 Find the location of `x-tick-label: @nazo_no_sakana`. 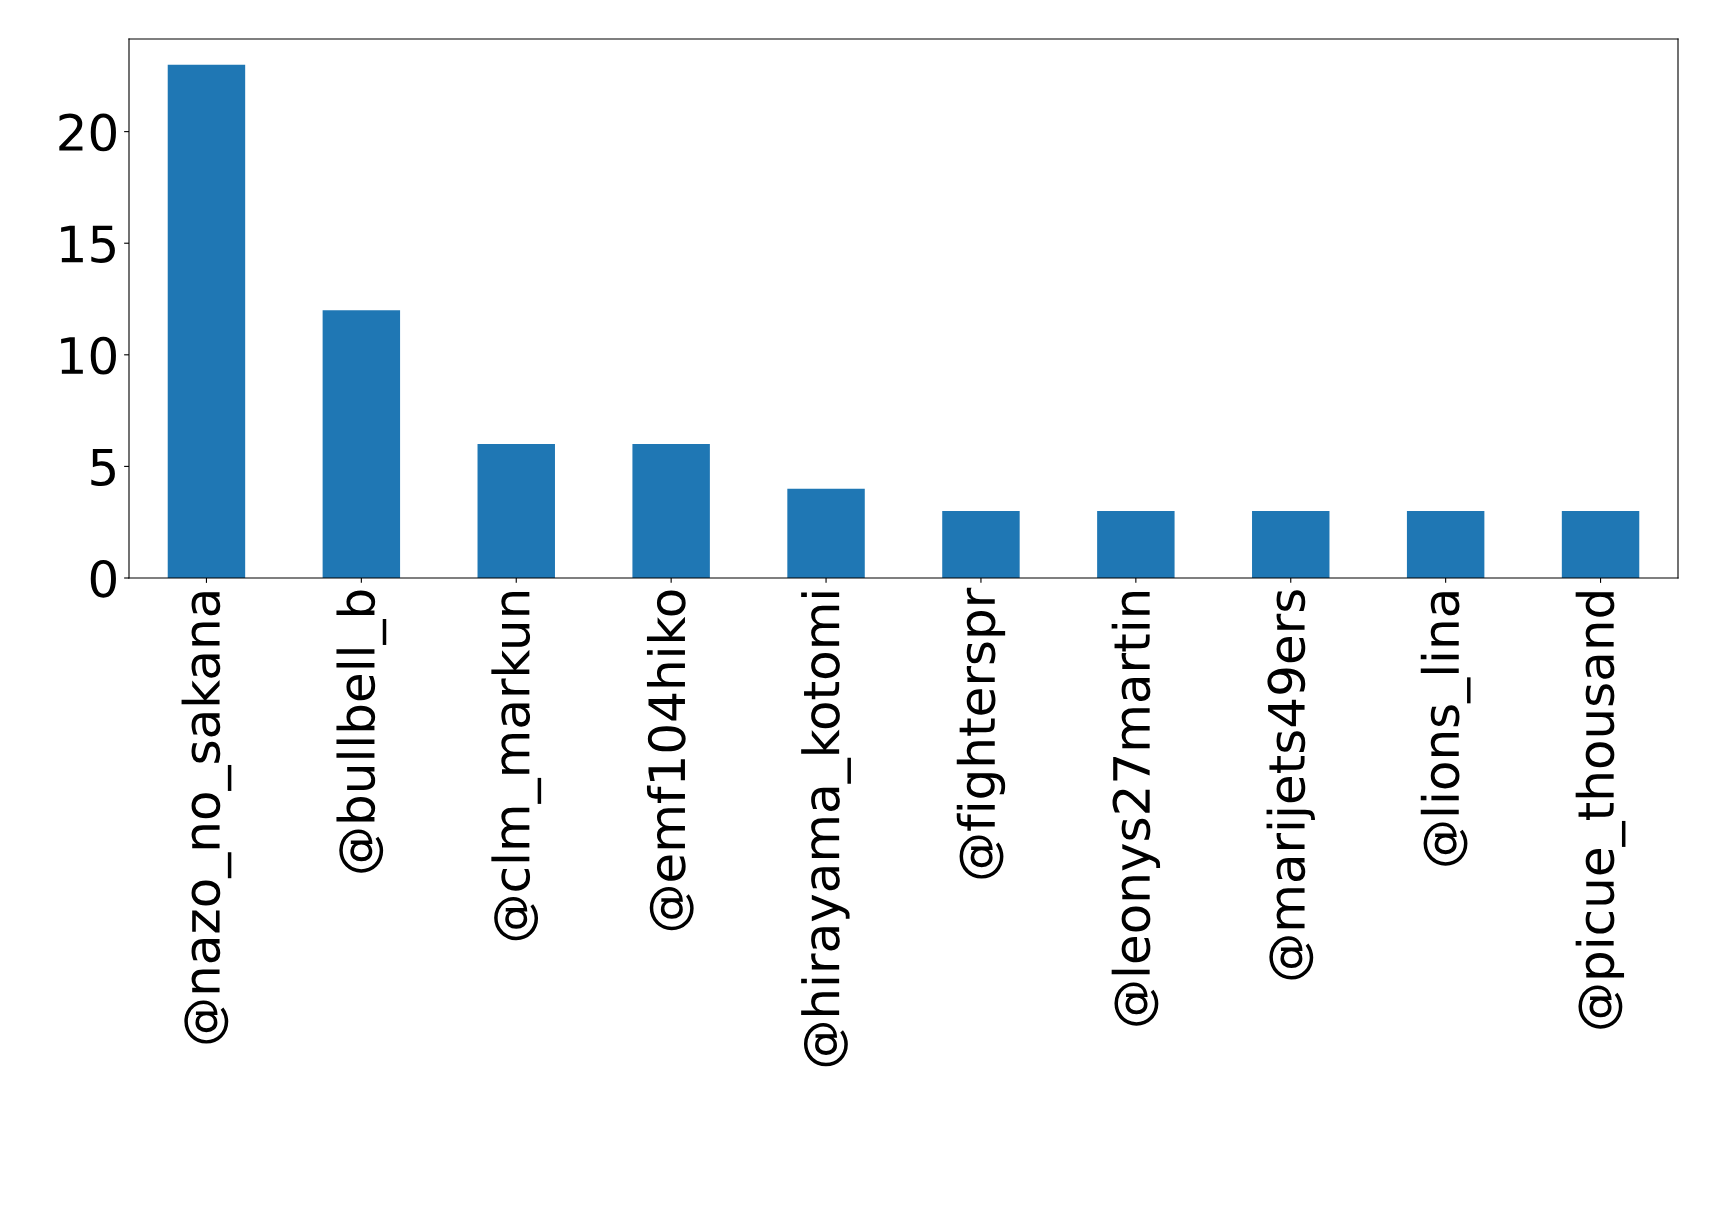

x-tick-label: @nazo_no_sakana is located at coordinates (206, 818).